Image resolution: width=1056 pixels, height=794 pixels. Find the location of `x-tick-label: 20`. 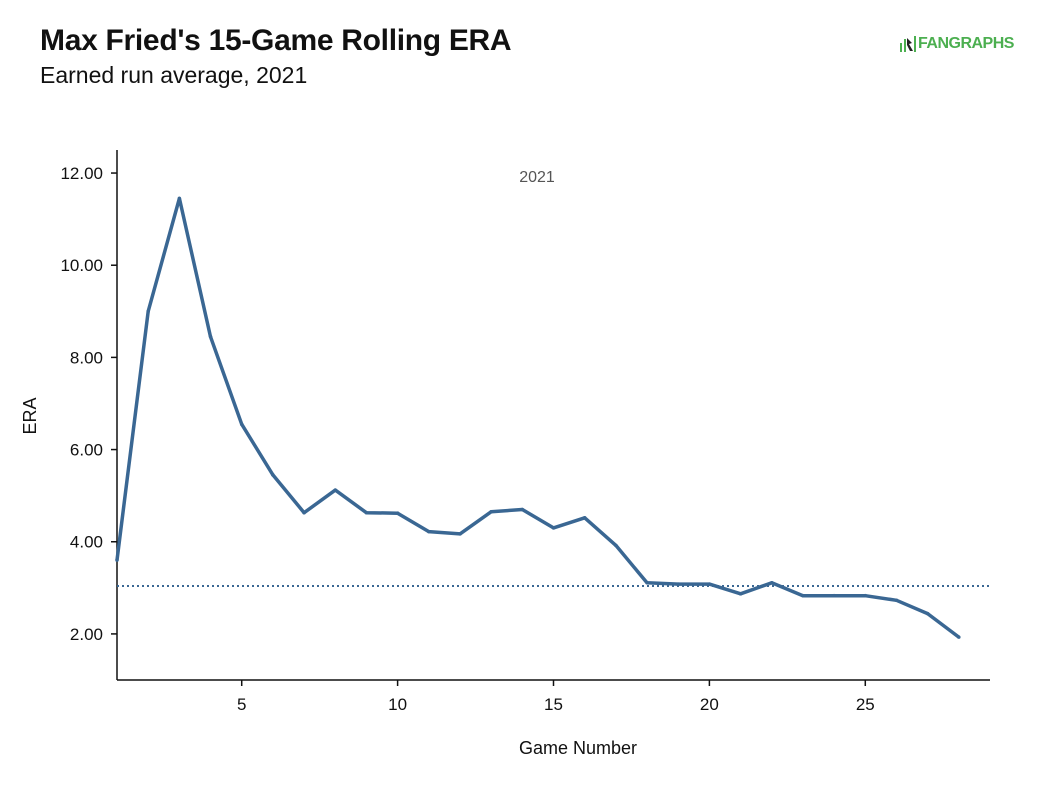

x-tick-label: 20 is located at coordinates (709, 704).